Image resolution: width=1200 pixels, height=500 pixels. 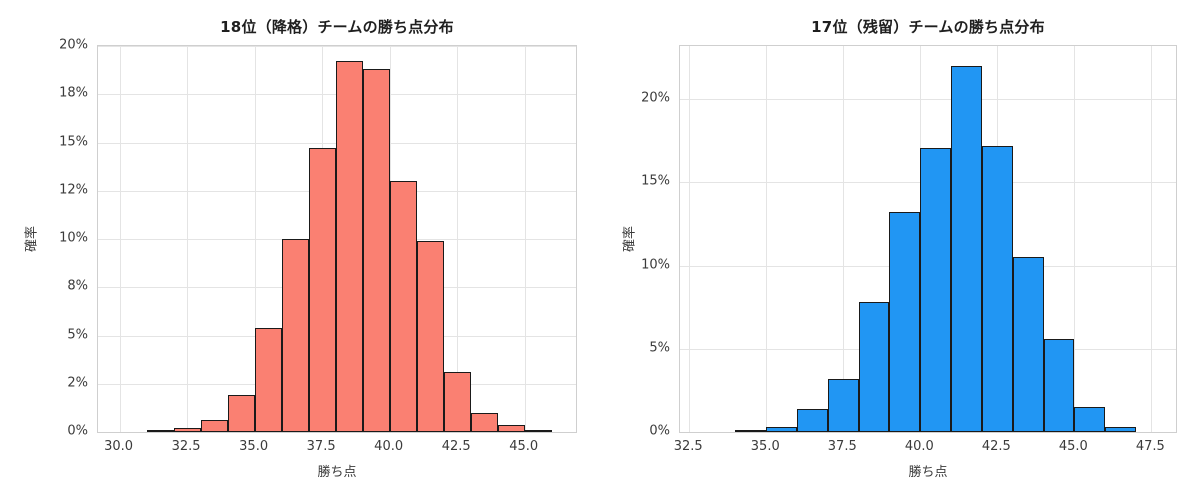 What do you see at coordinates (337, 472) in the screenshot?
I see `left-x-axis-label: 勝ち点` at bounding box center [337, 472].